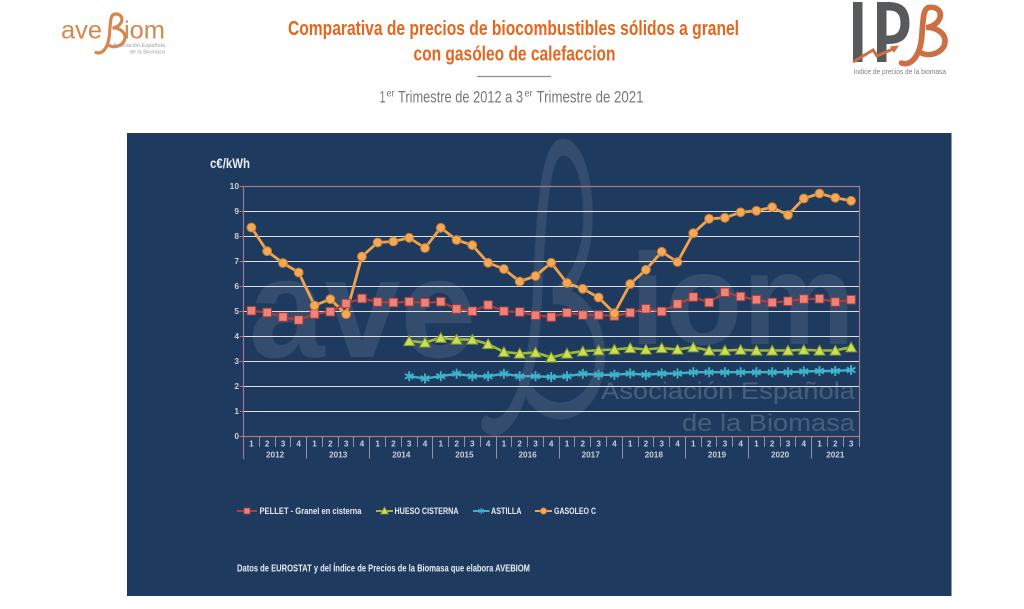 The image size is (1024, 609). I want to click on svg-text: PELLET - Granel en cisterna, so click(311, 511).